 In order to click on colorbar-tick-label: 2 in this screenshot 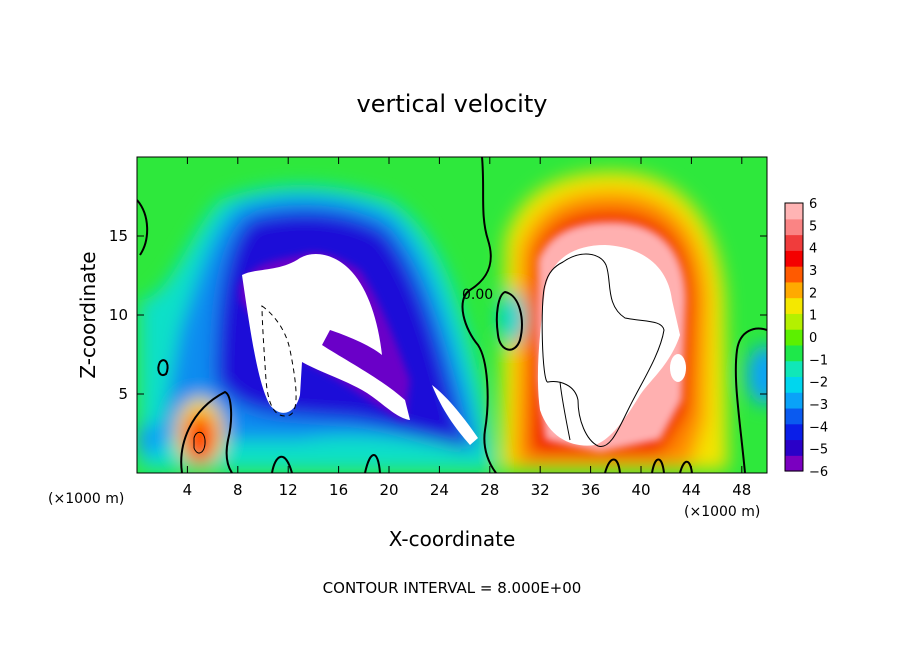, I will do `click(813, 293)`.